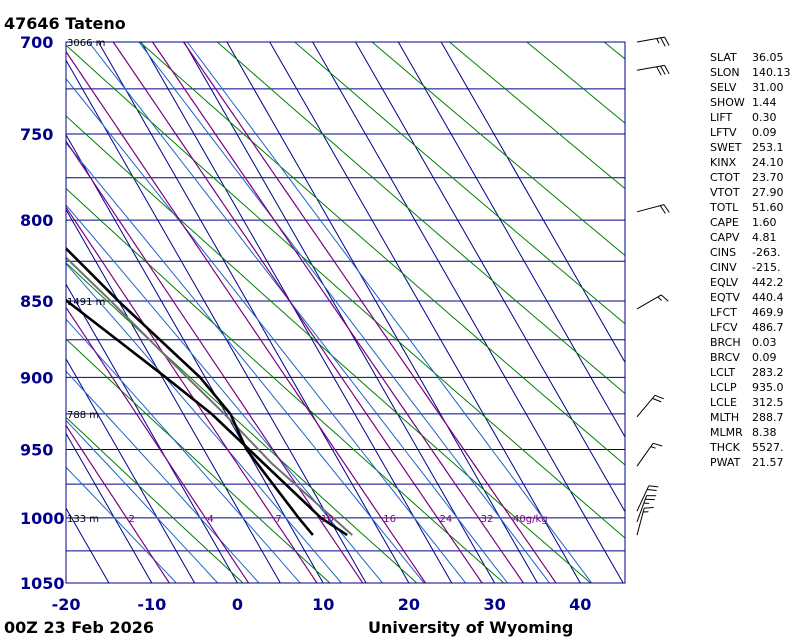 This screenshot has height=640, width=800. What do you see at coordinates (768, 447) in the screenshot?
I see `index-value: 5527.` at bounding box center [768, 447].